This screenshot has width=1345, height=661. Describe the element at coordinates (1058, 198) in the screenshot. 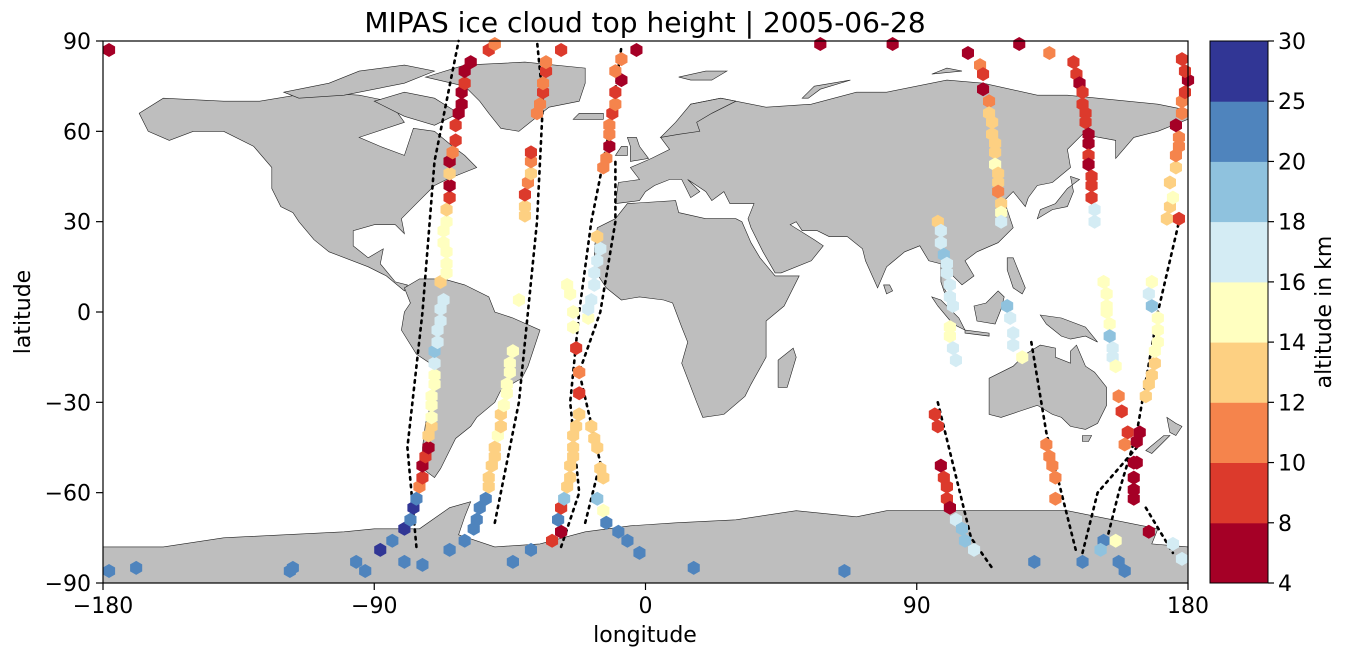

I see `land-japan` at that location.